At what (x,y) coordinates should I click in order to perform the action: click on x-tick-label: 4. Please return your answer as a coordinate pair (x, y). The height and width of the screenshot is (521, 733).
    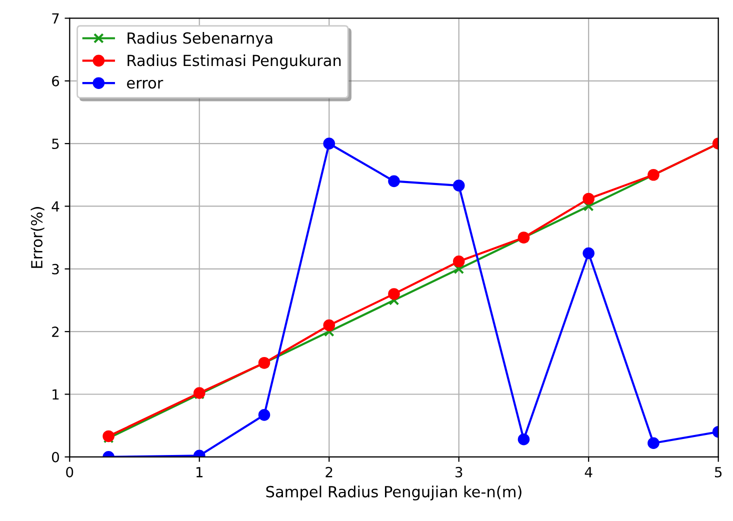
    Looking at the image, I should click on (588, 472).